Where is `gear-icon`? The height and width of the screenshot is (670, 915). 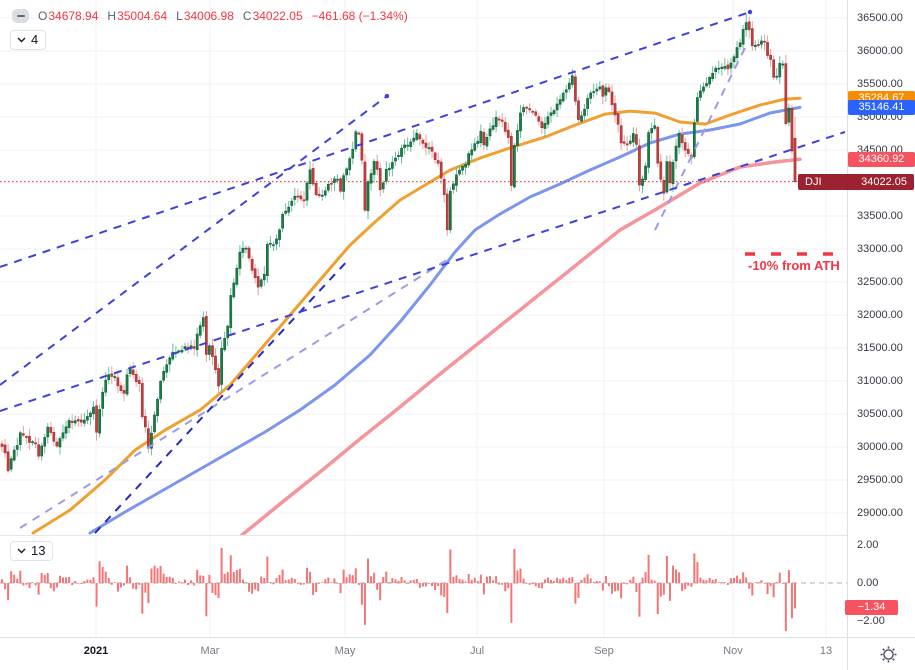 gear-icon is located at coordinates (888, 654).